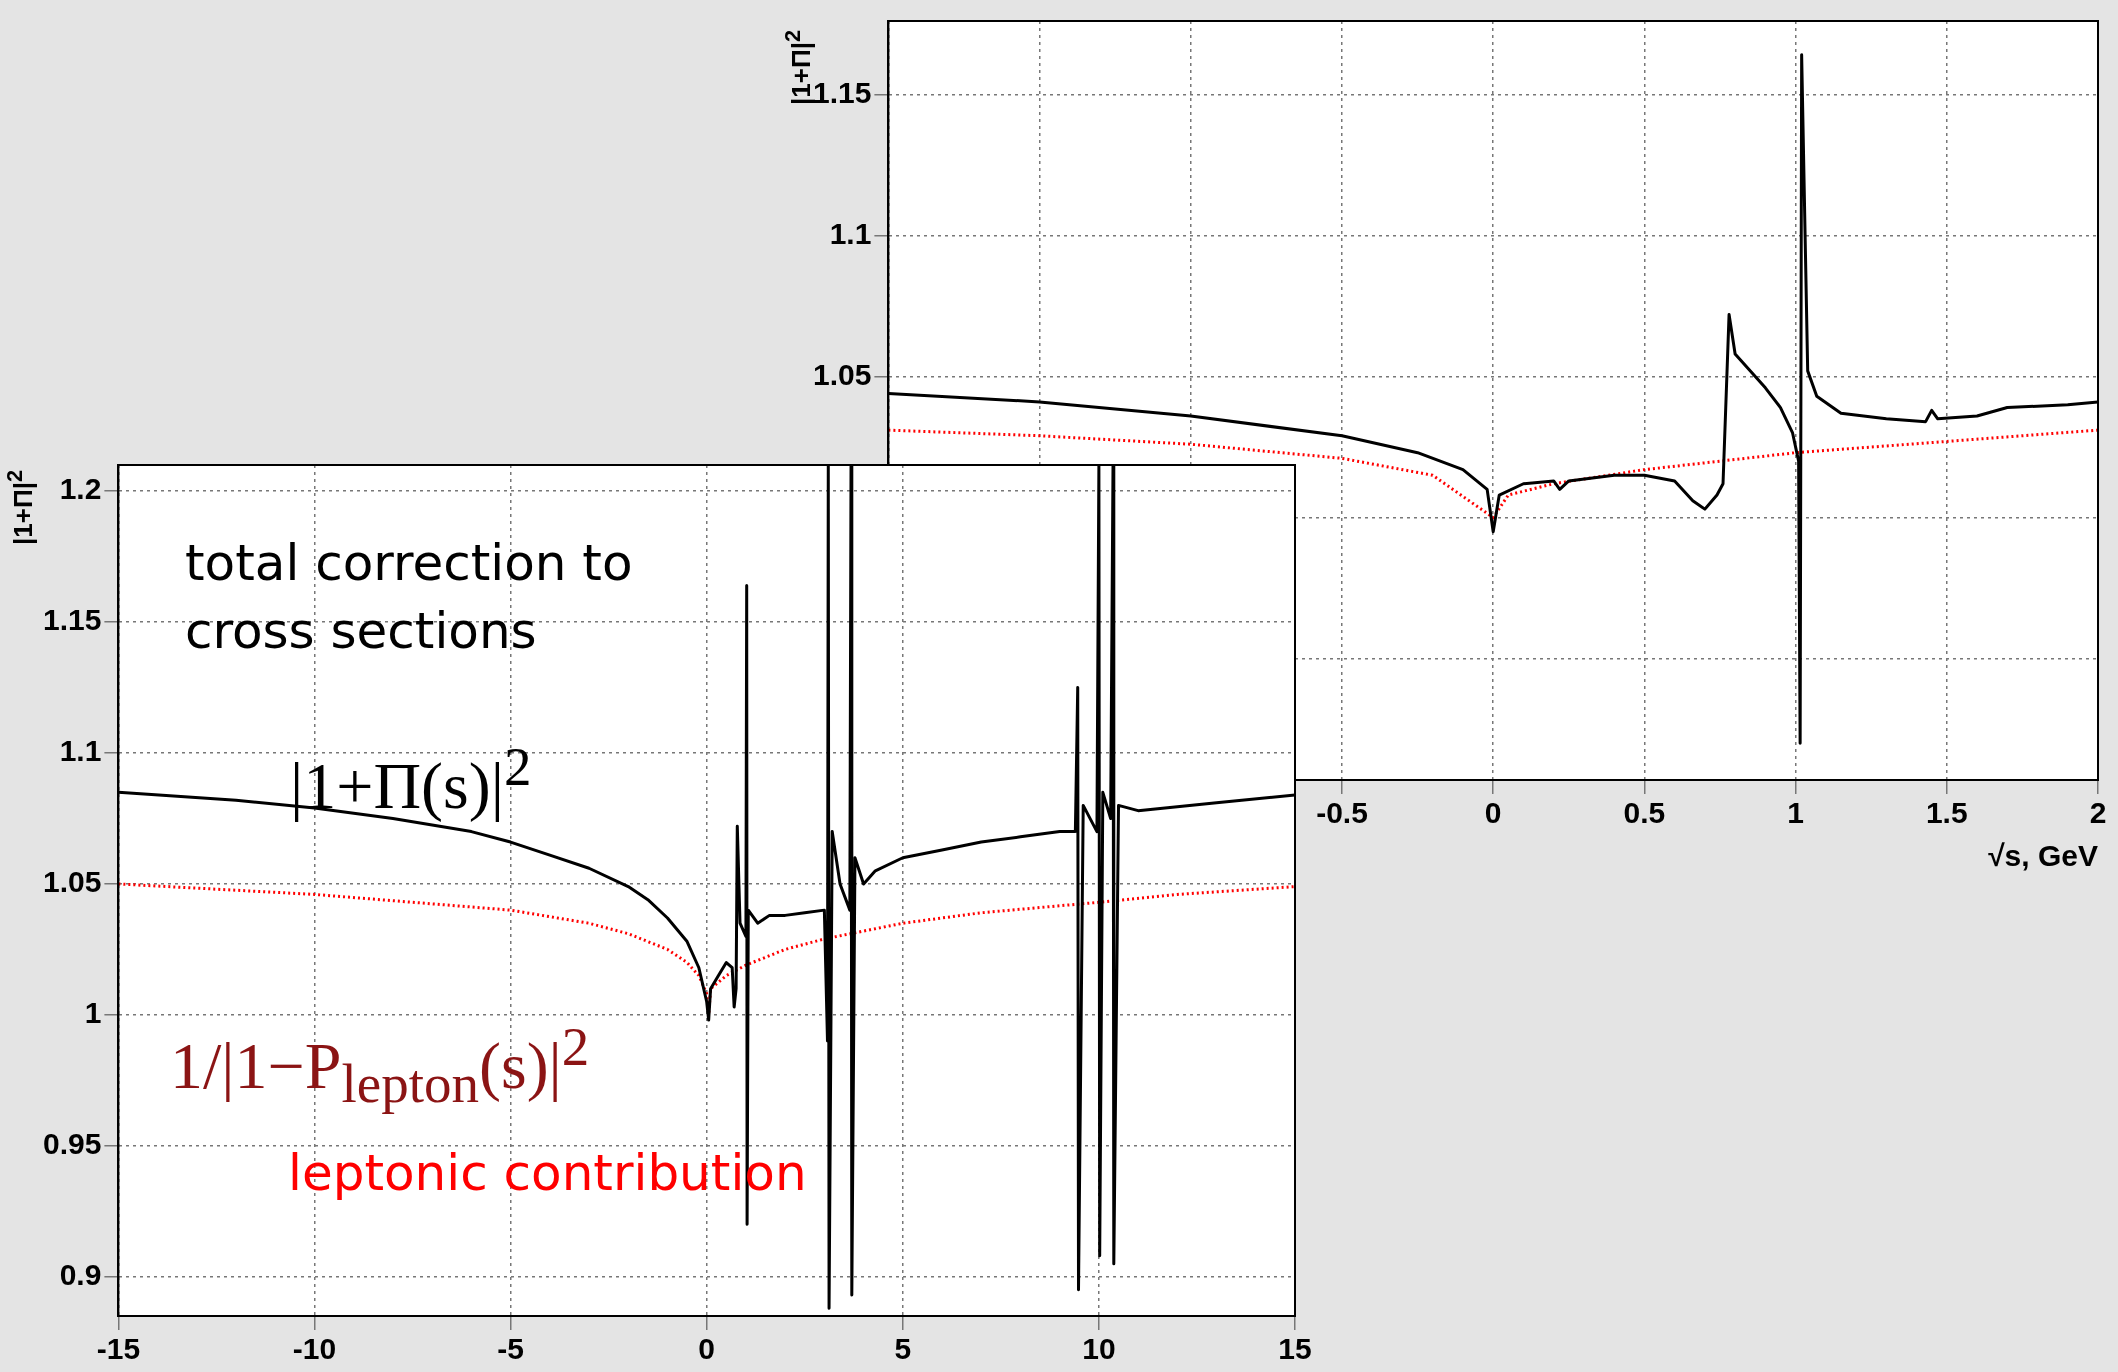  Describe the element at coordinates (2098, 813) in the screenshot. I see `x-tick-label: 2` at that location.